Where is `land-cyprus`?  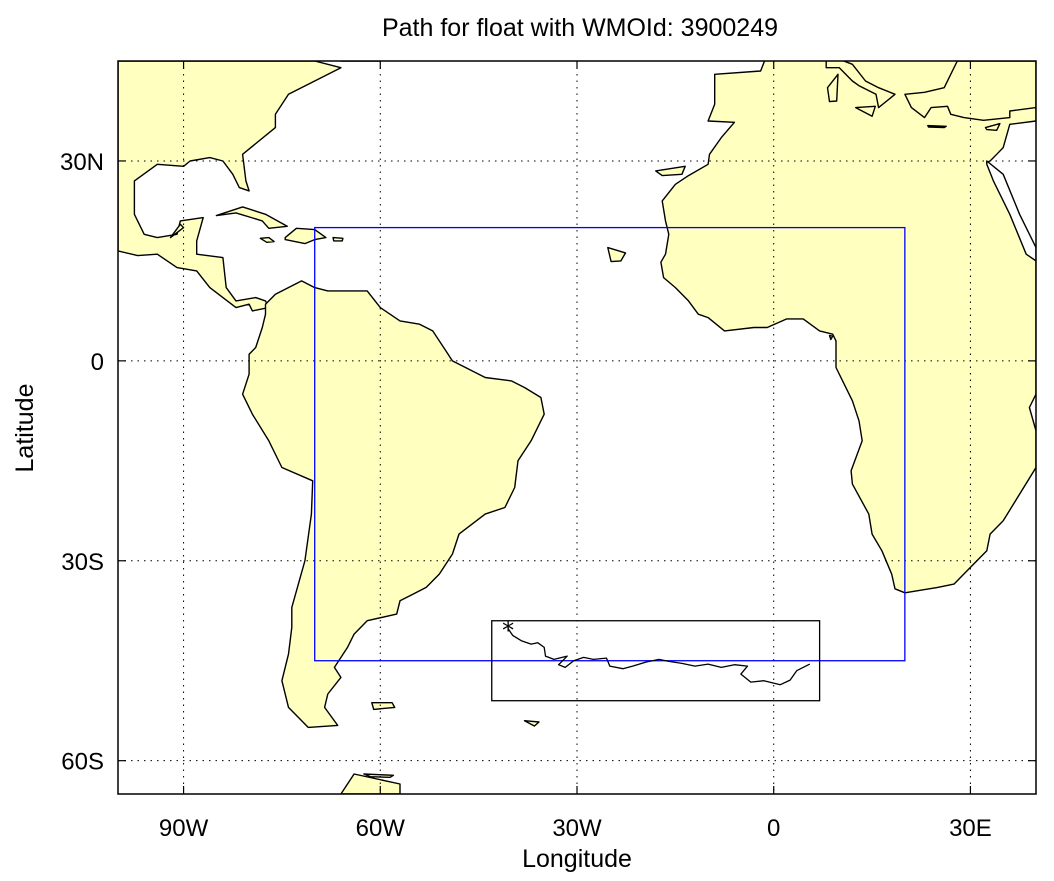 land-cyprus is located at coordinates (992, 126).